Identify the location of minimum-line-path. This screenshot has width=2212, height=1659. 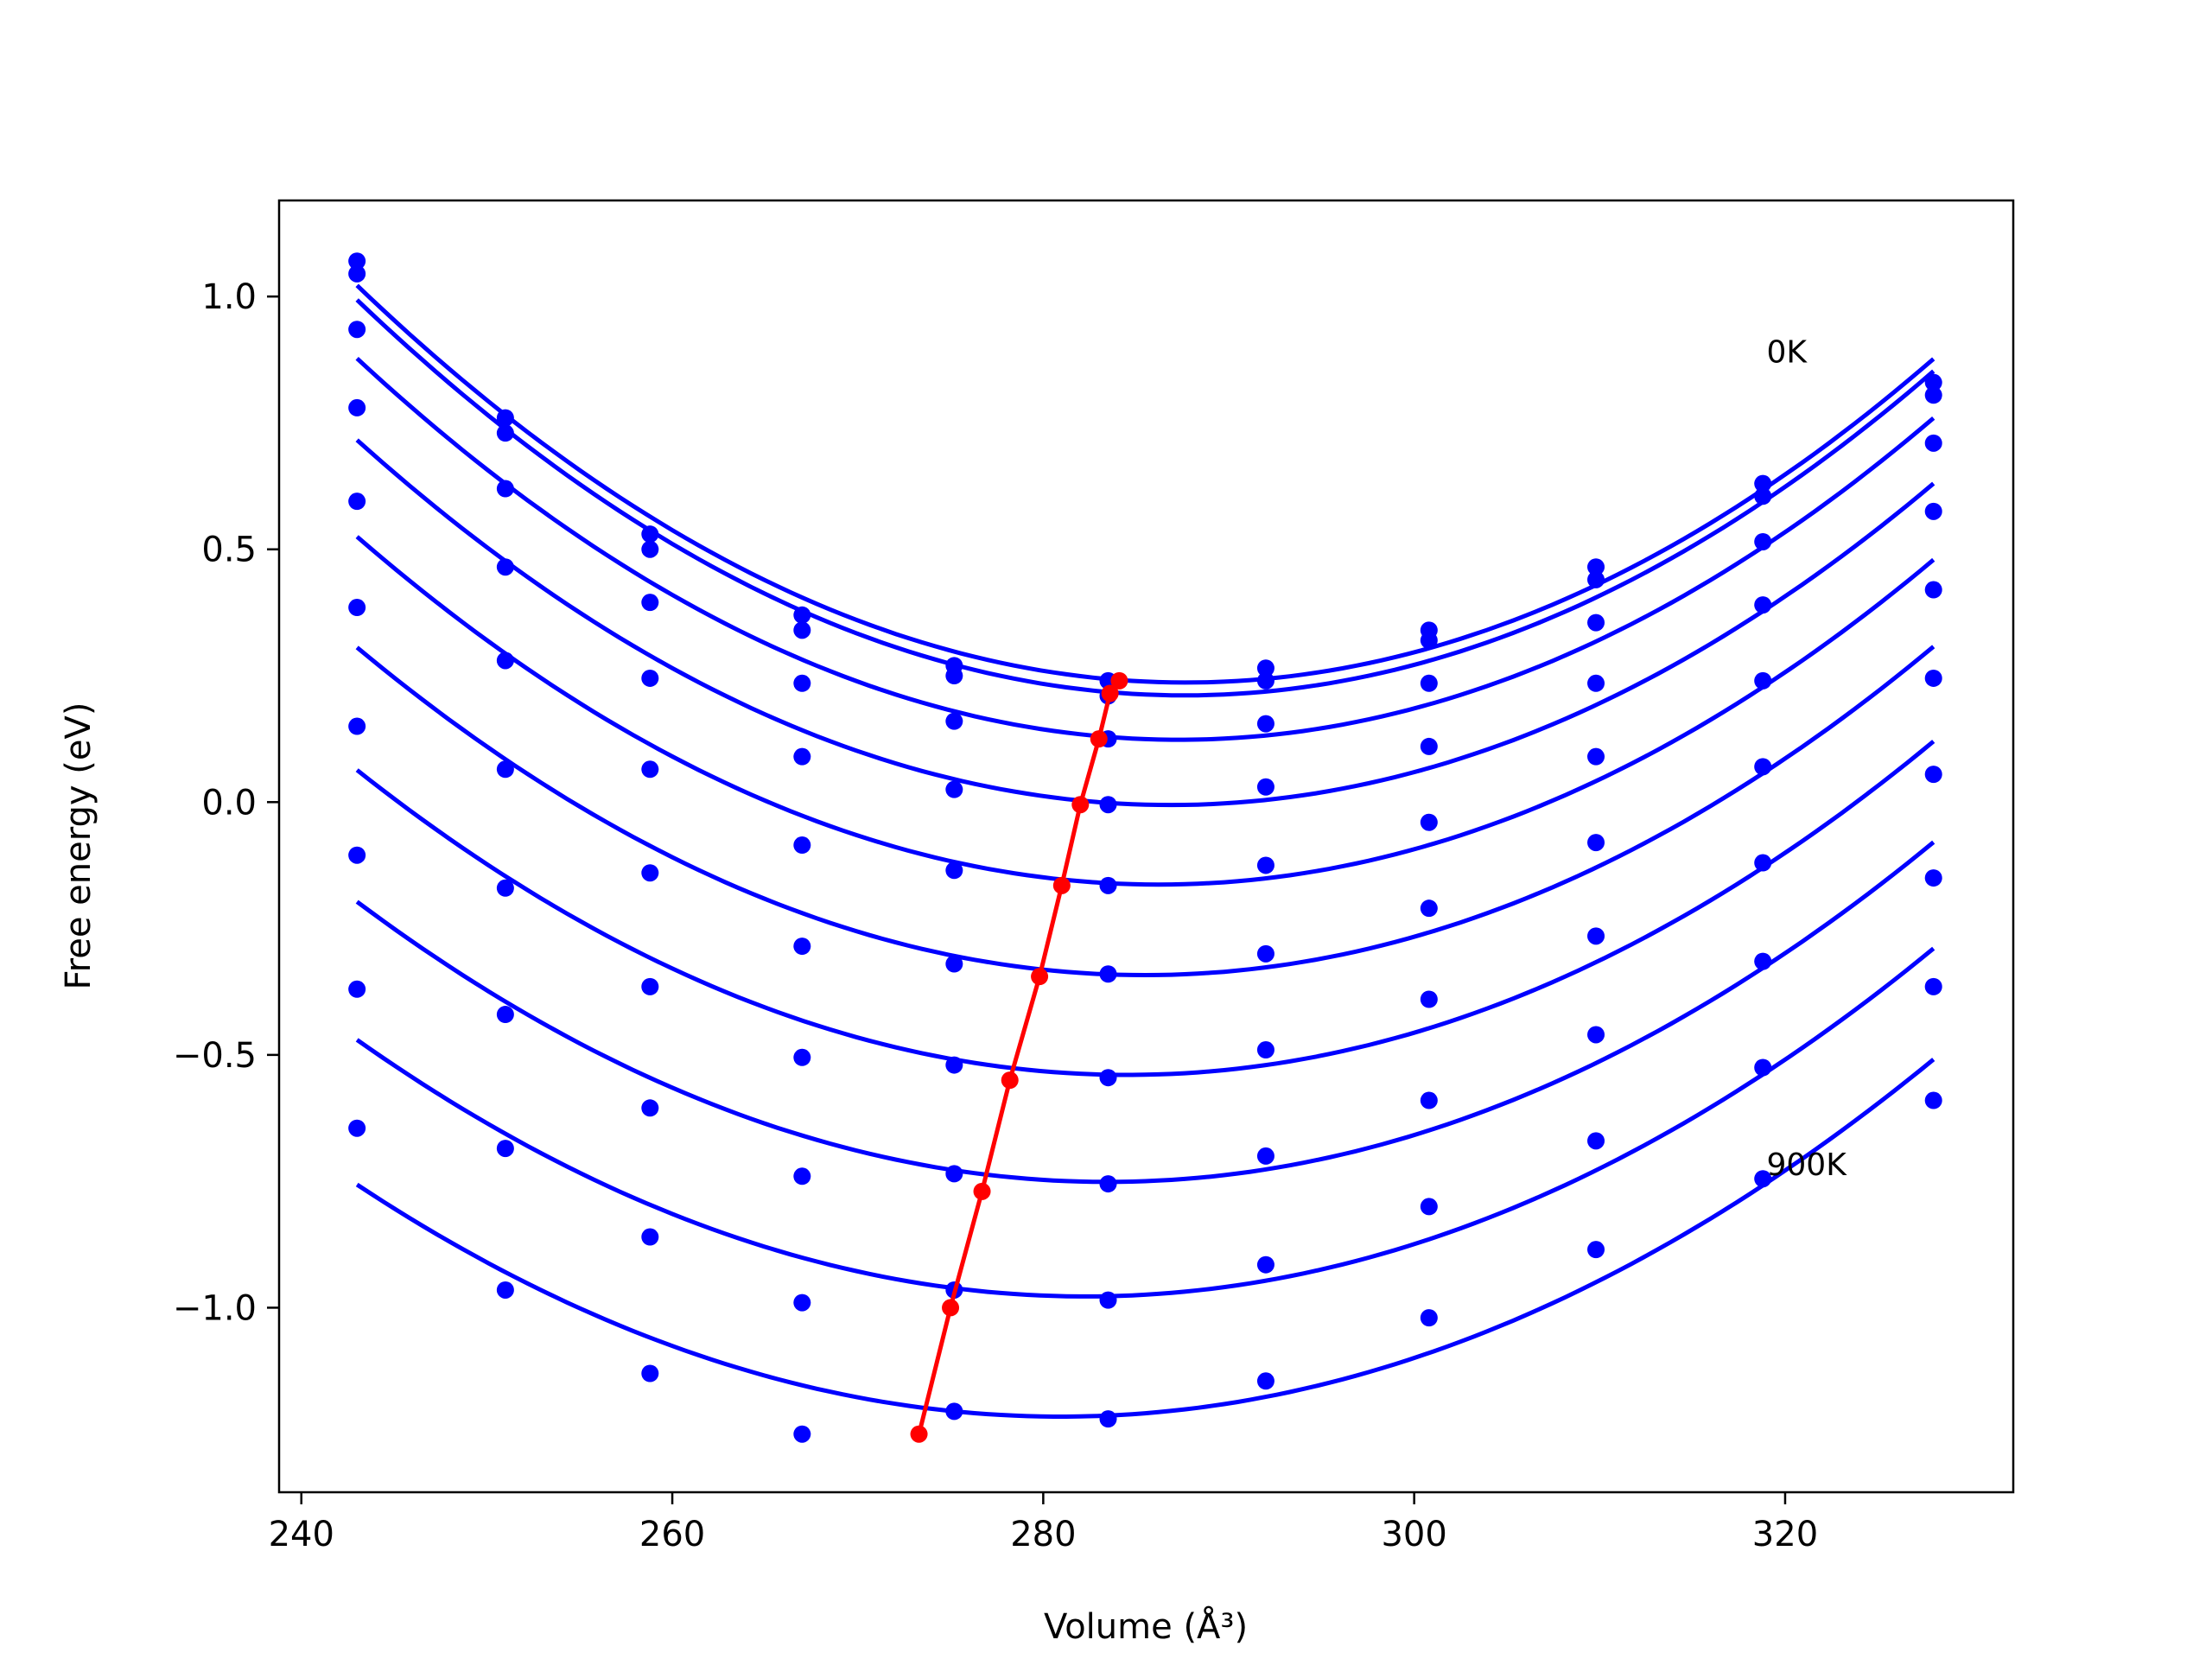
(1019, 1057).